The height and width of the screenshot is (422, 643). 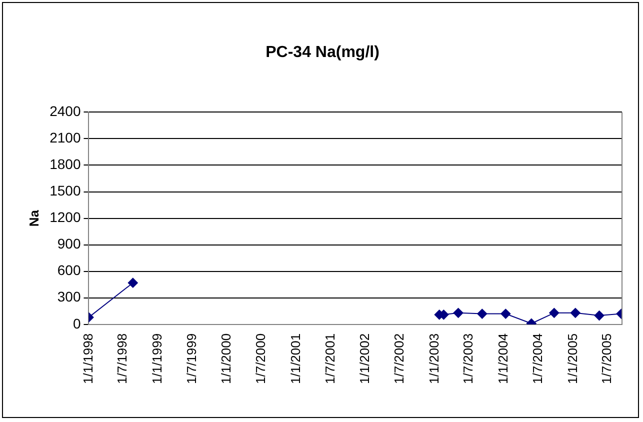 I want to click on x-tick-label: 1/7/2002, so click(x=398, y=358).